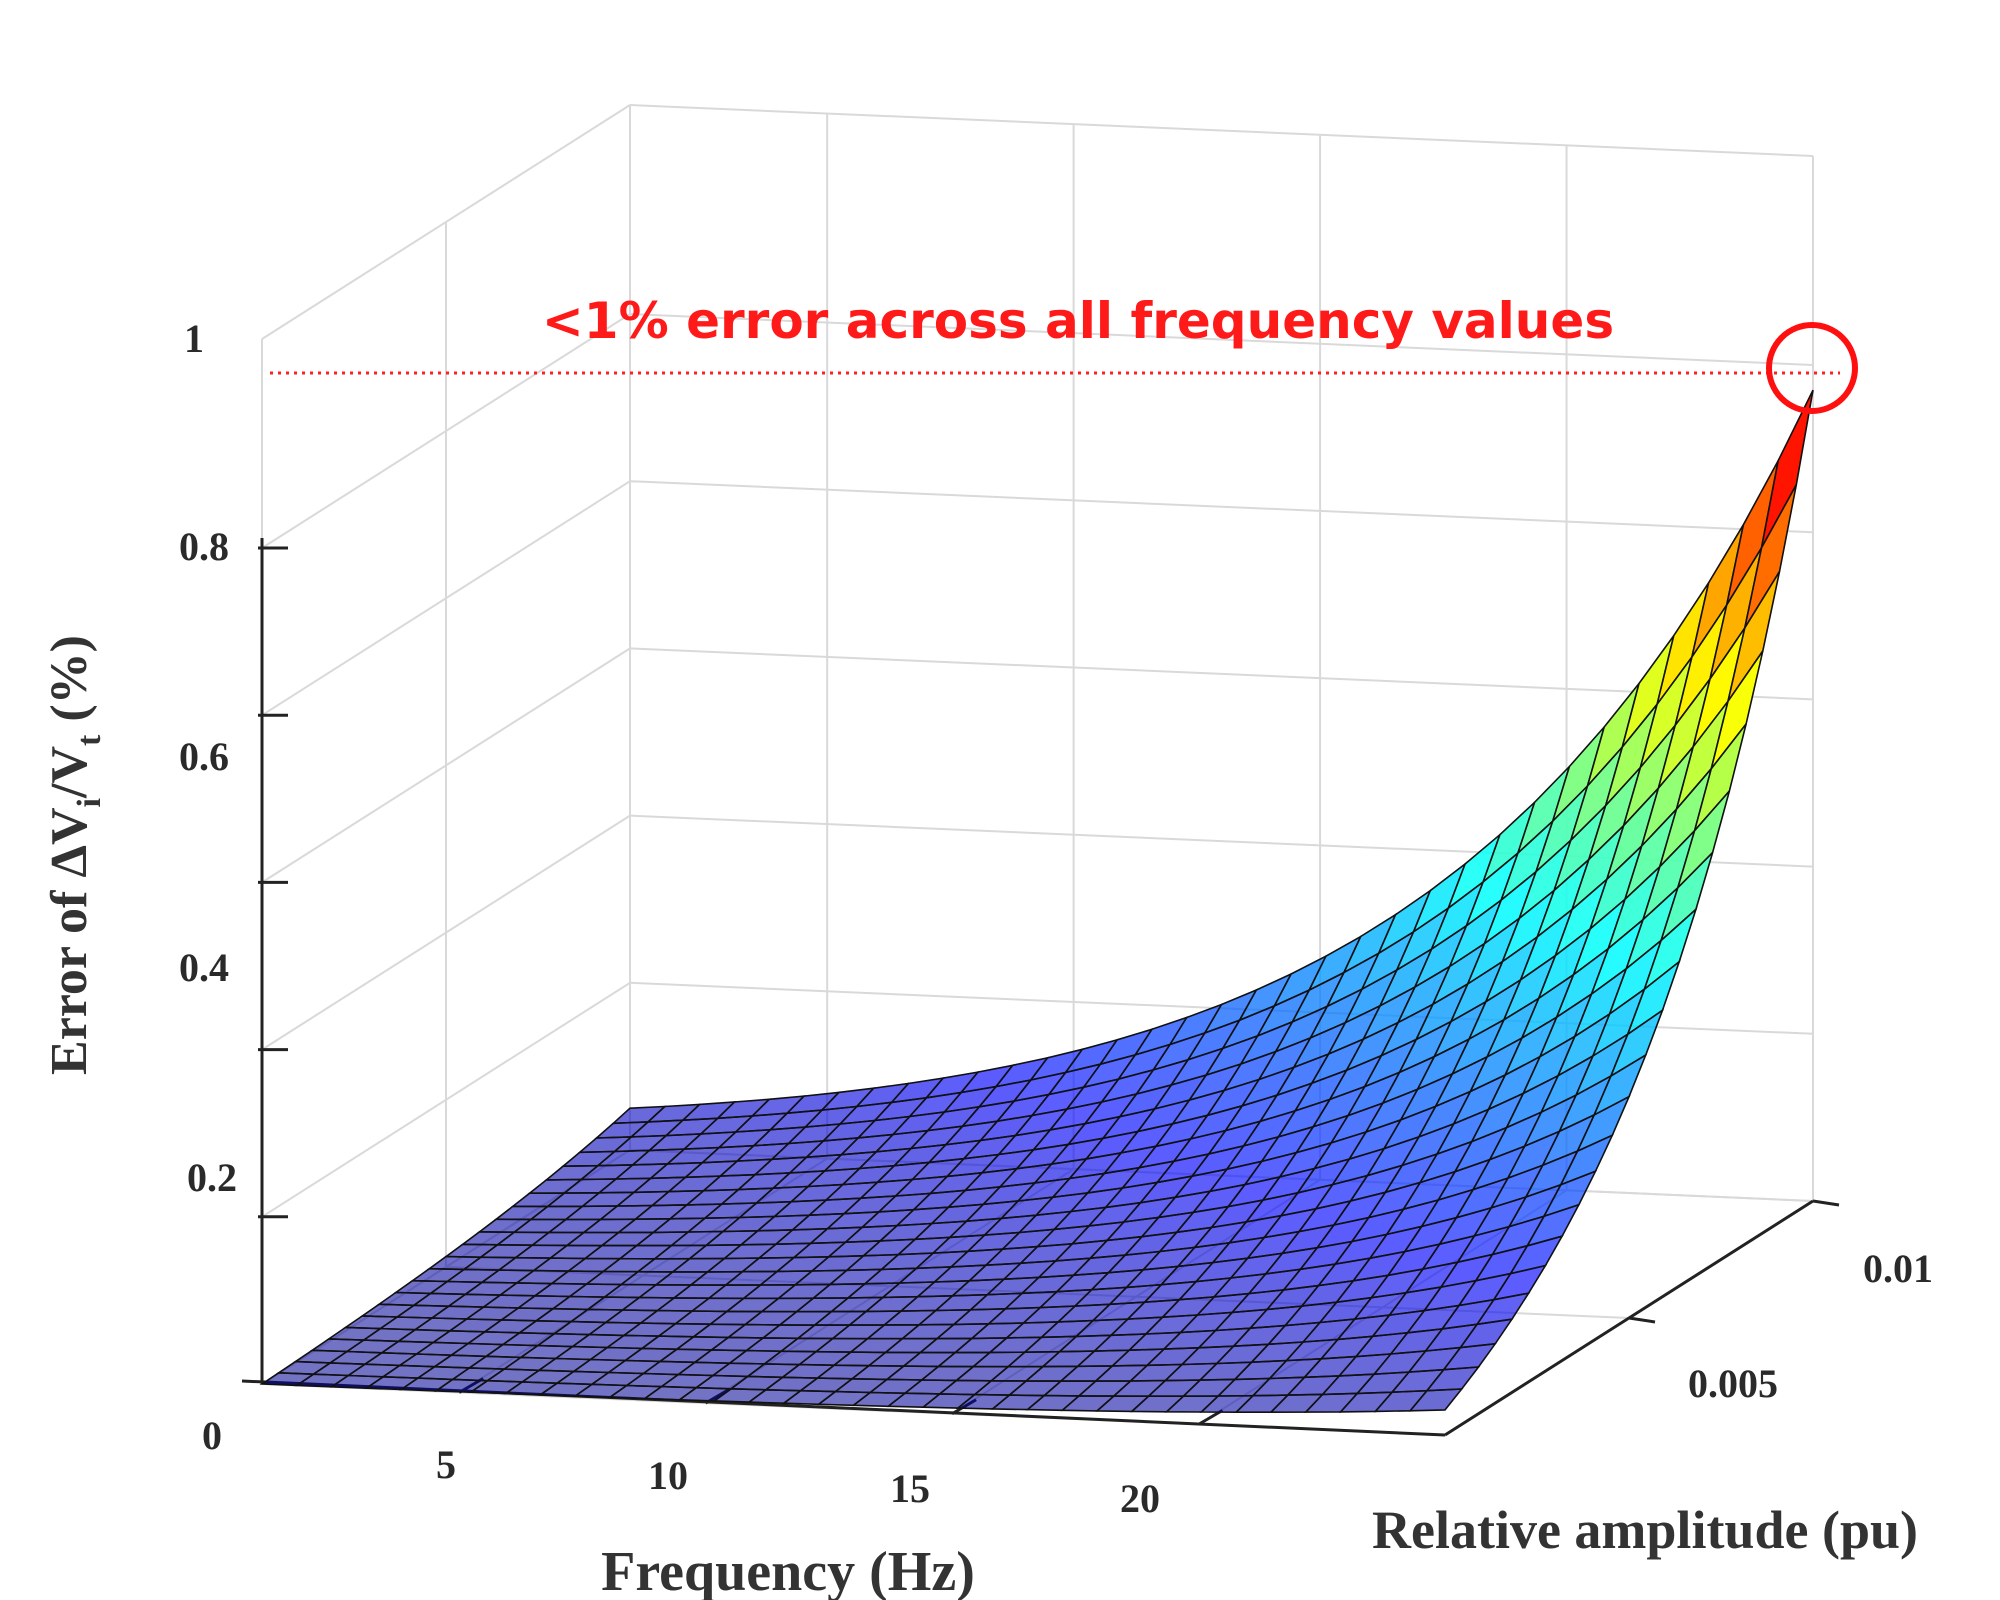 Image resolution: width=2000 pixels, height=1600 pixels. Describe the element at coordinates (788, 1570) in the screenshot. I see `x-axis-title: Frequency (Hz)` at that location.